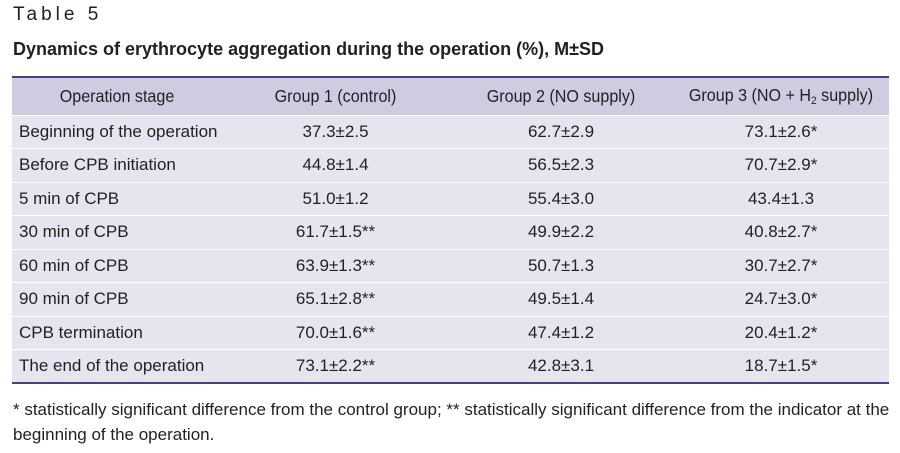  What do you see at coordinates (117, 165) in the screenshot?
I see `stage-cell: Before CPB initiation` at bounding box center [117, 165].